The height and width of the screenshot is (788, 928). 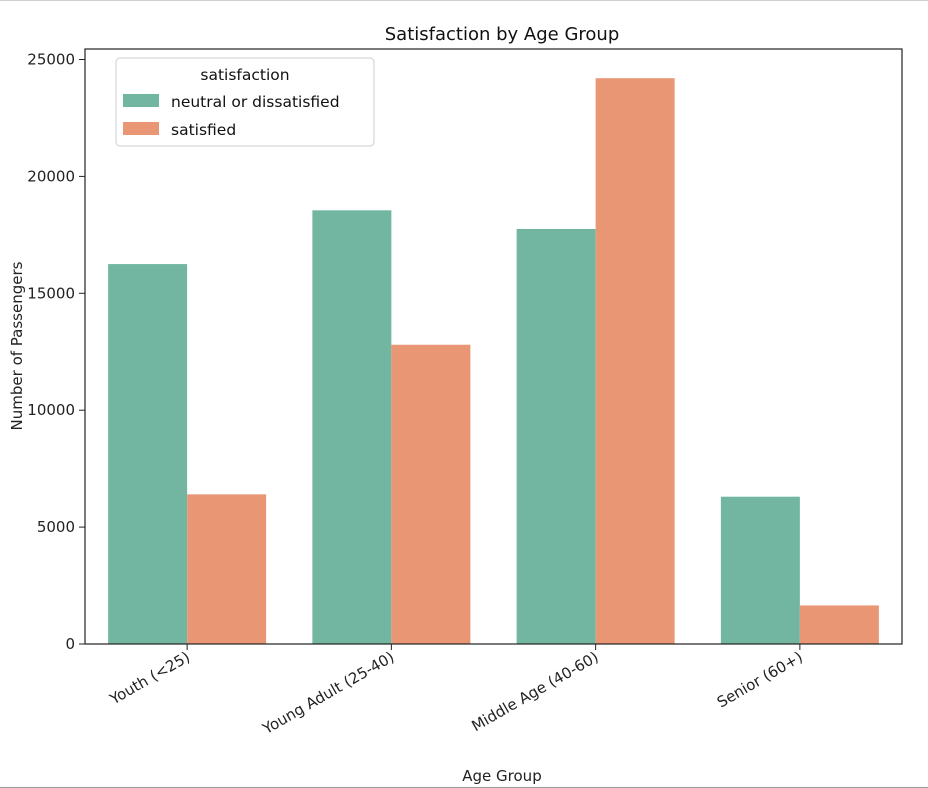 What do you see at coordinates (56, 352) in the screenshot?
I see `y-axis: 0 5000 10000 15000 20000 25000` at bounding box center [56, 352].